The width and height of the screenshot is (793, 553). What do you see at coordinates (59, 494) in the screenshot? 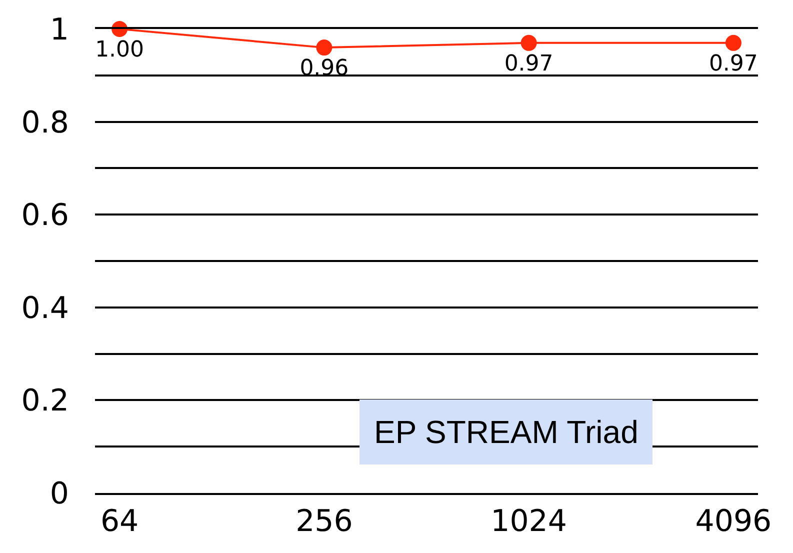
I see `y-tick-label: 0` at bounding box center [59, 494].